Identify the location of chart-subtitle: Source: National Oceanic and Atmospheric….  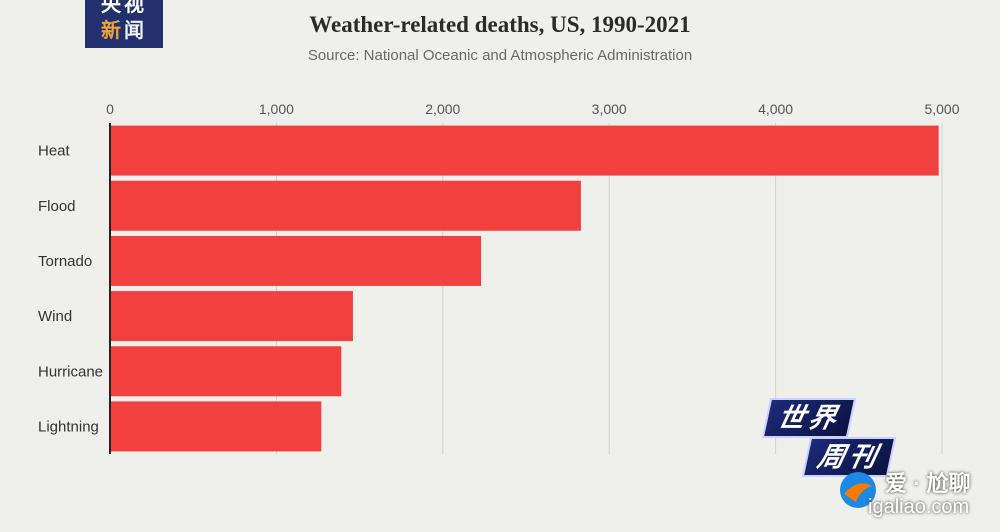
(500, 55).